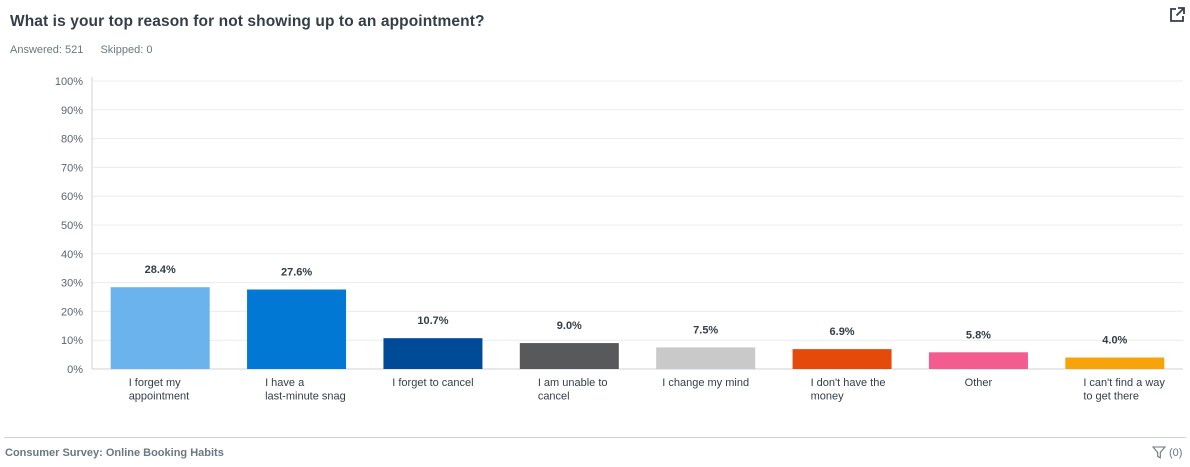 Image resolution: width=1190 pixels, height=467 pixels. I want to click on data-label: 5.8%, so click(978, 335).